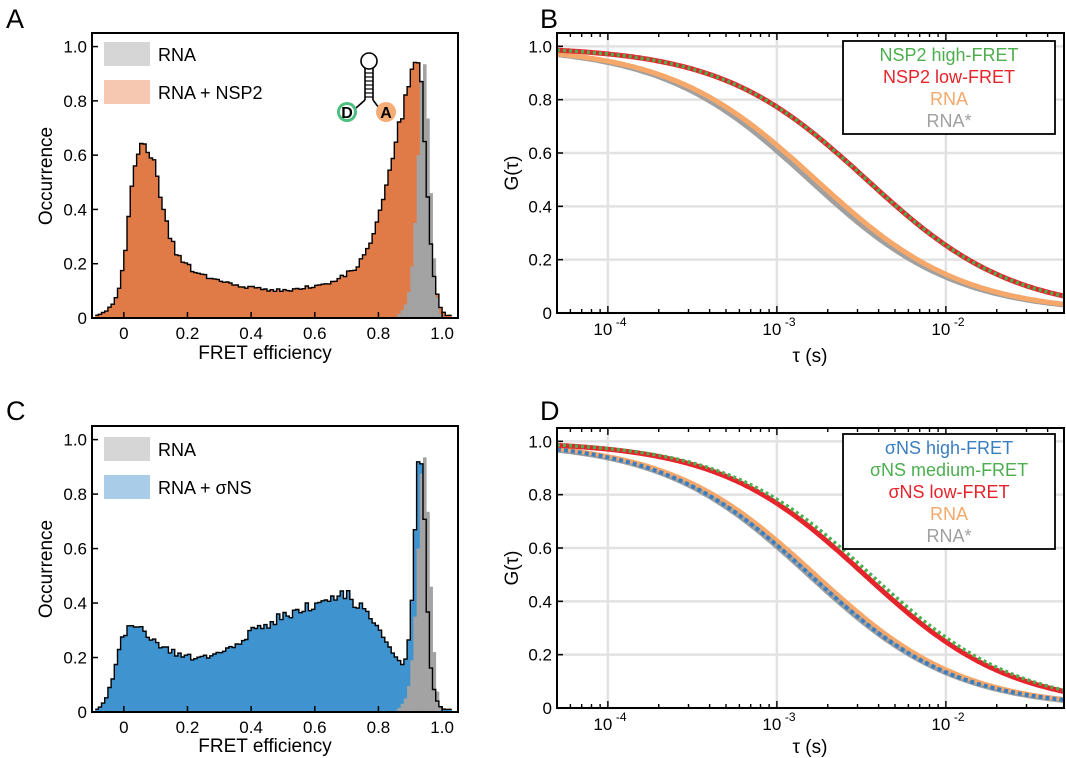  What do you see at coordinates (621, 322) in the screenshot?
I see `x-tick-exponent: -4` at bounding box center [621, 322].